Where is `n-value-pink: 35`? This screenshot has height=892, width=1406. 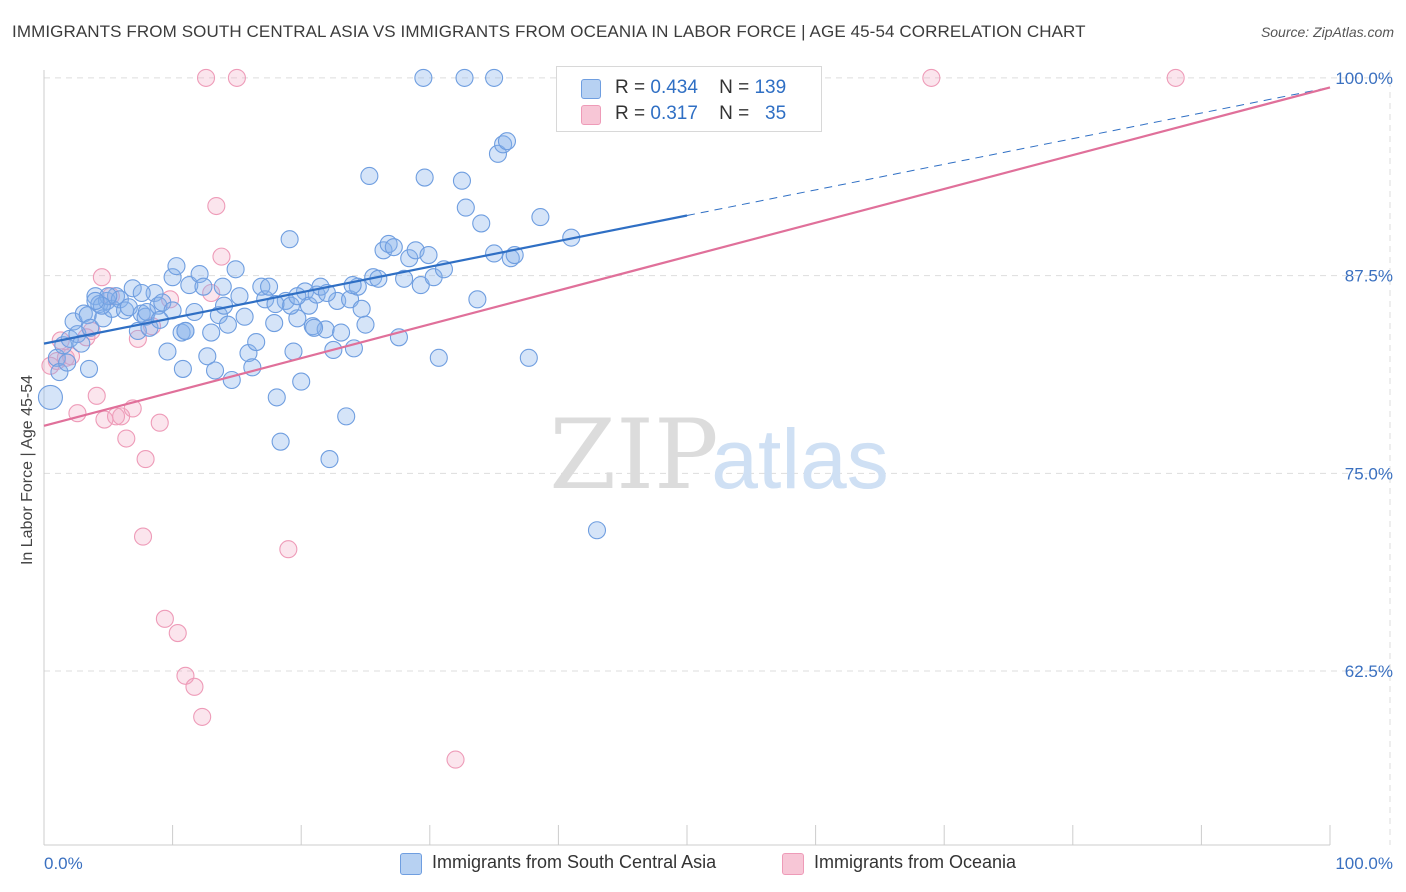 n-value-pink: 35 is located at coordinates (776, 113).